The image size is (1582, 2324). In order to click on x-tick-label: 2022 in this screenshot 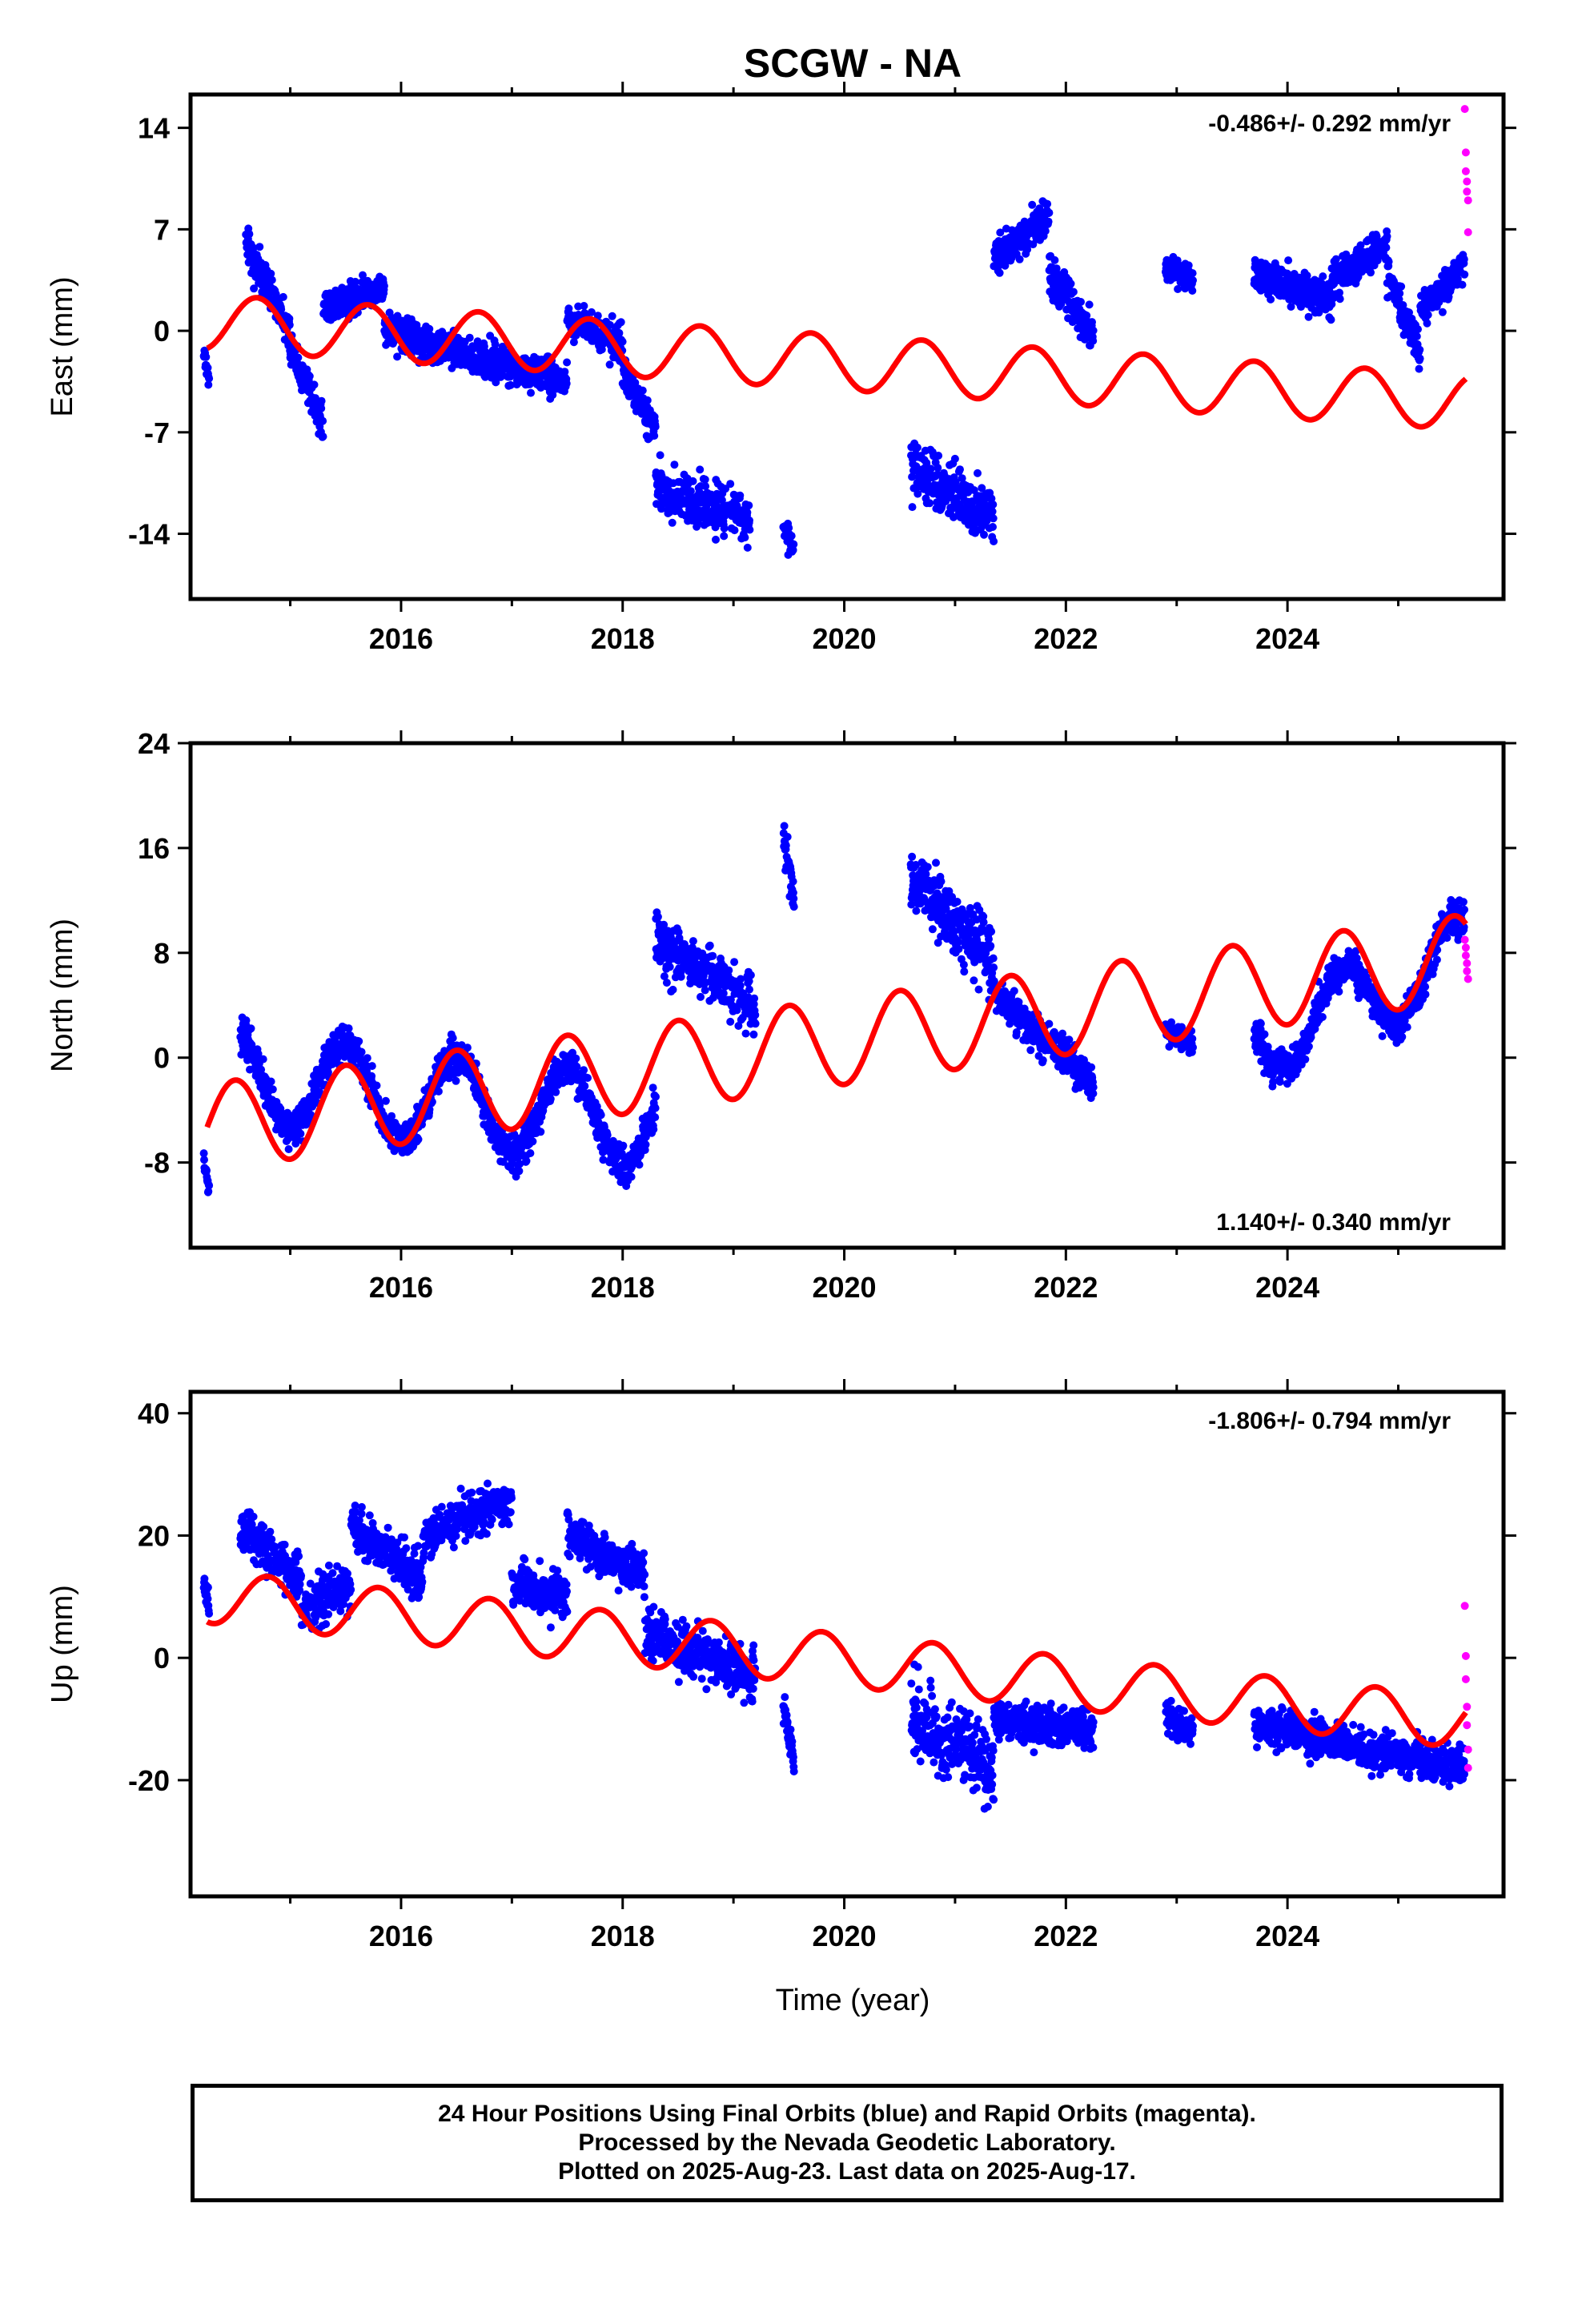, I will do `click(1066, 638)`.